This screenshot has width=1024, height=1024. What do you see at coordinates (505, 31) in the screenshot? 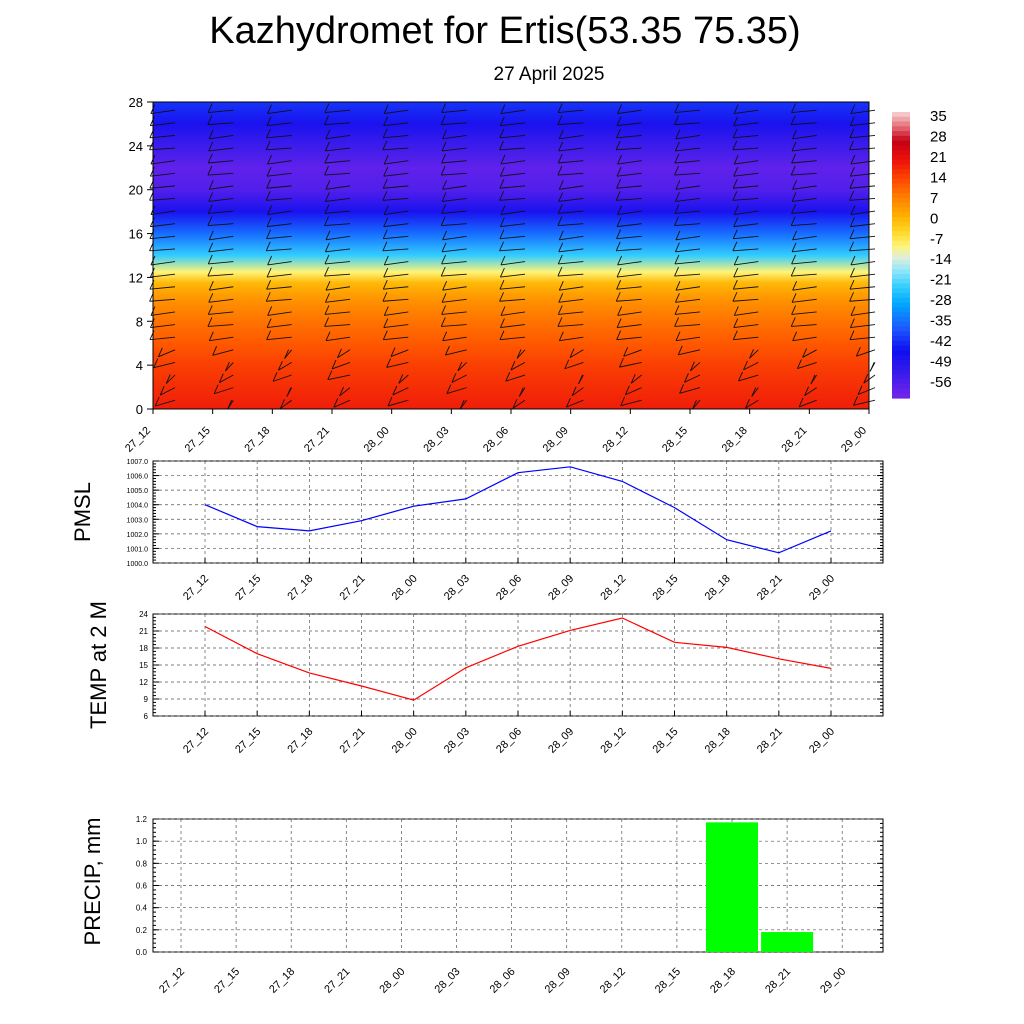
I see `page-title: Kazhydromet for Ertis(53.35 75.35)` at bounding box center [505, 31].